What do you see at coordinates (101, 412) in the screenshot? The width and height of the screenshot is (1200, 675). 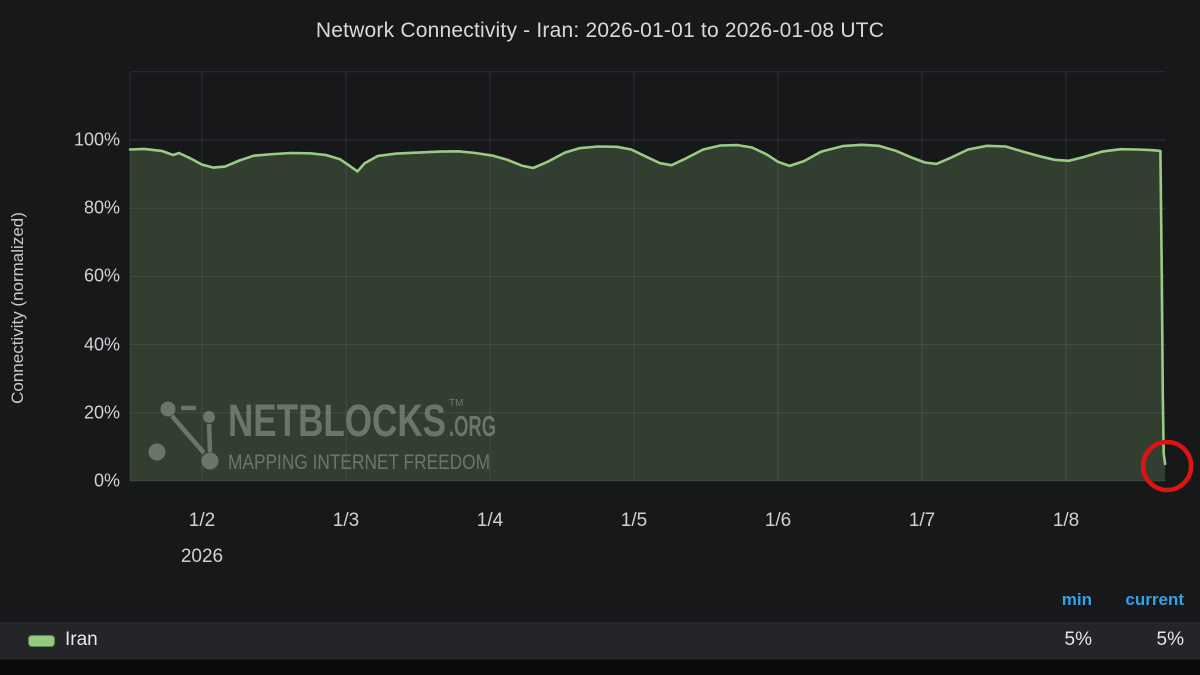 I see `y-tick-label: 20%` at bounding box center [101, 412].